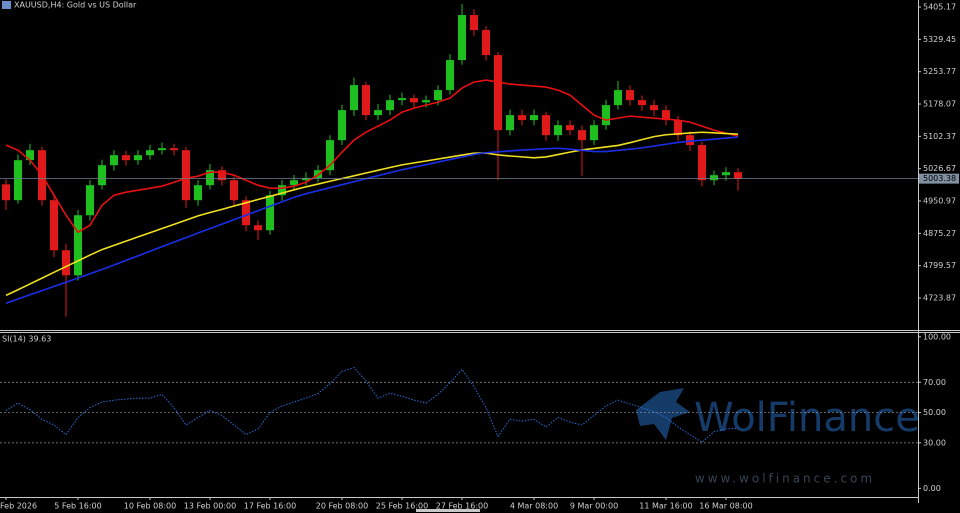  I want to click on watermark-url: www.wolfinance.com, so click(785, 479).